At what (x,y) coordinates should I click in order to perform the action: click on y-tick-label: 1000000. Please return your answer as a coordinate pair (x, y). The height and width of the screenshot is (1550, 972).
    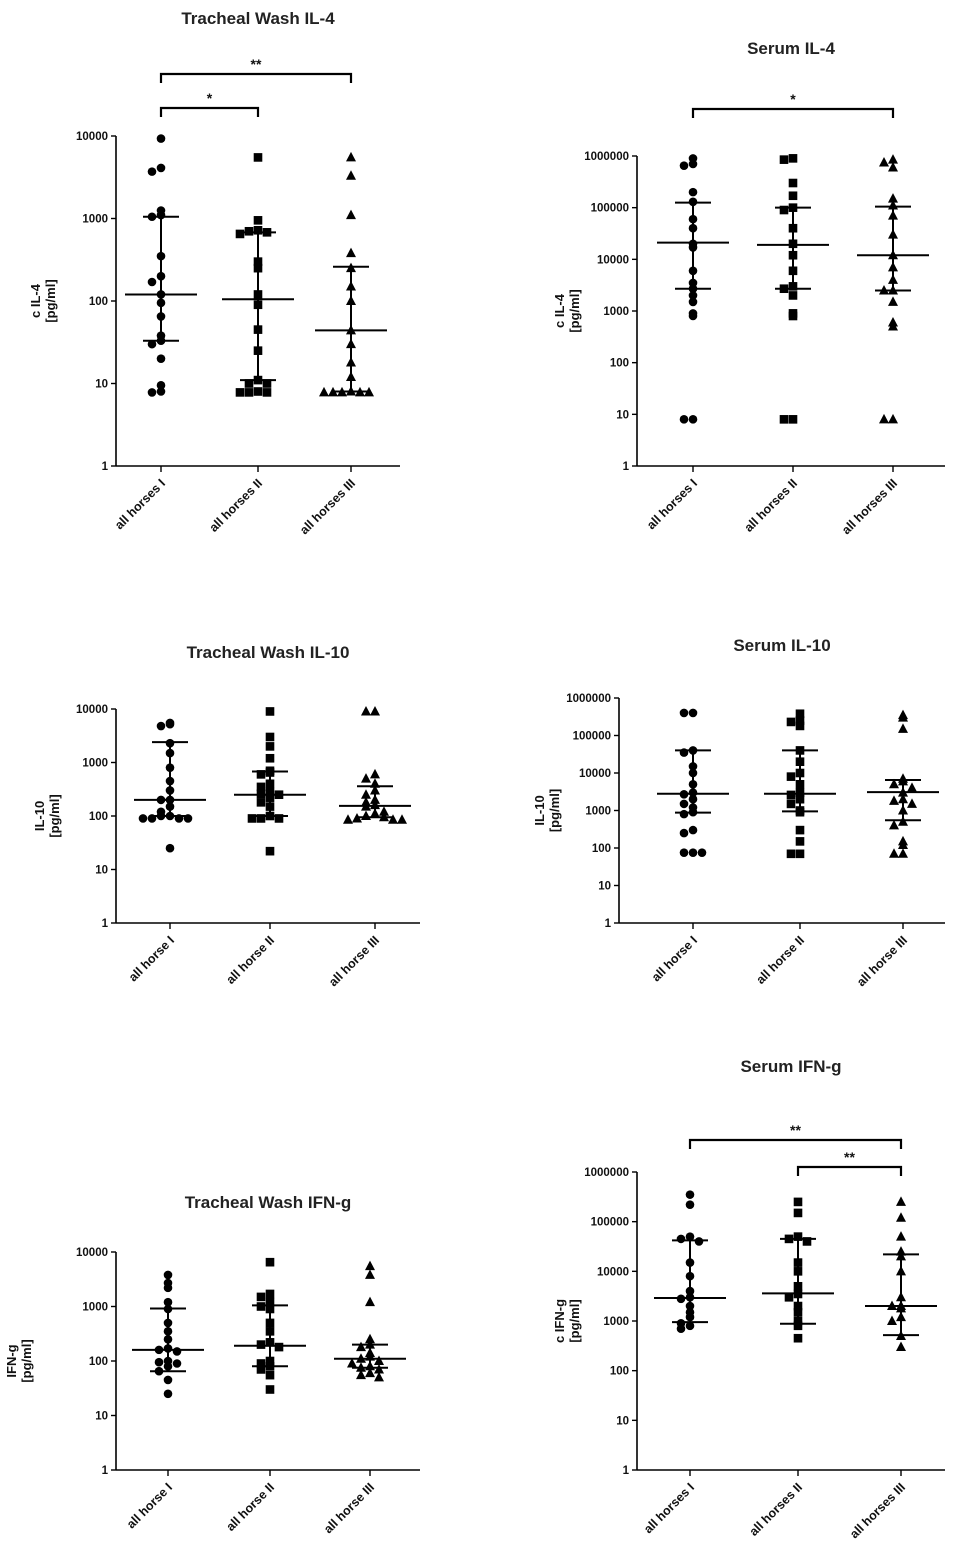
    Looking at the image, I should click on (588, 699).